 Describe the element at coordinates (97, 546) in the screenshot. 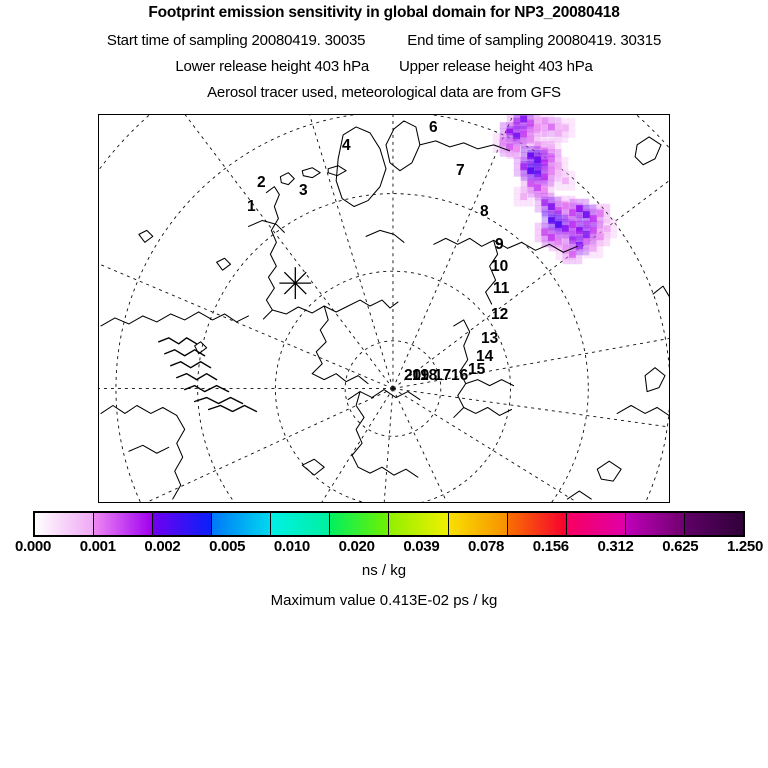

I see `colorbar-tick-1: 0.001` at that location.